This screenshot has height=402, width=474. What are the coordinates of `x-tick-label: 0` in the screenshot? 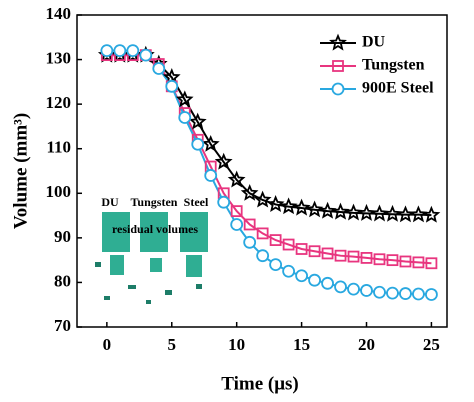 It's located at (107, 344).